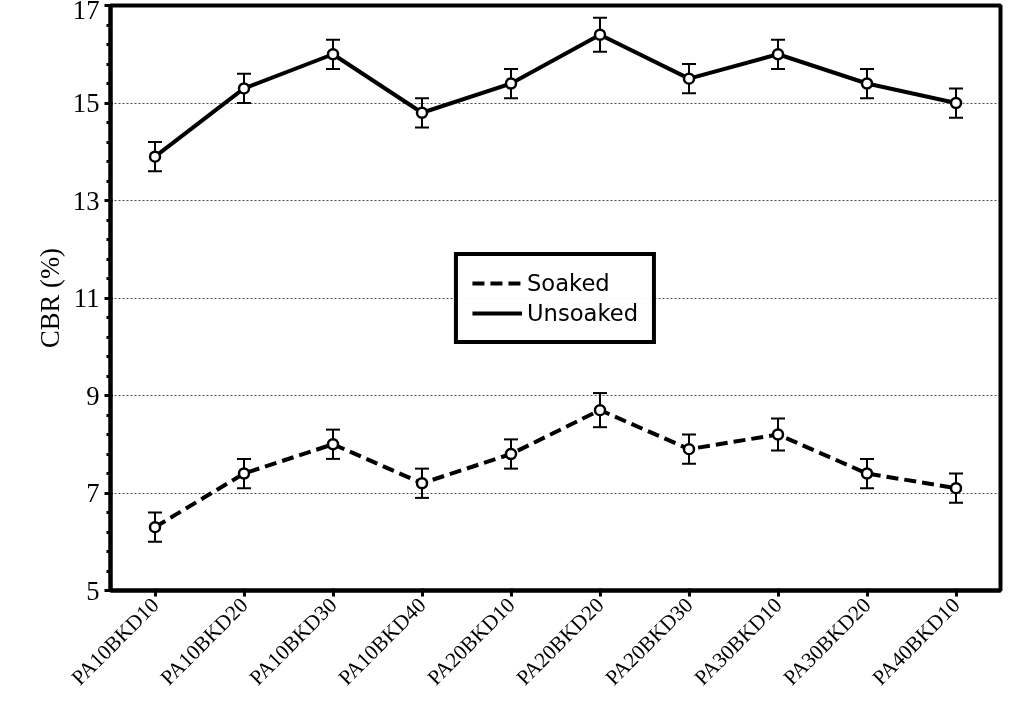 This screenshot has width=1030, height=727. I want to click on y-tick-label: 17, so click(86, 12).